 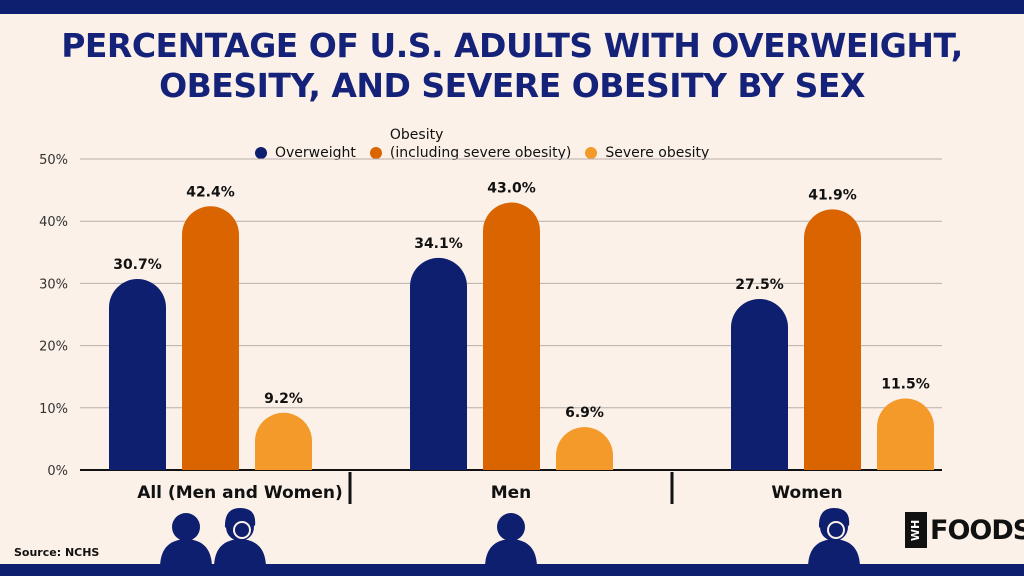 What do you see at coordinates (315, 153) in the screenshot?
I see `legend-label-overweight: Overweight` at bounding box center [315, 153].